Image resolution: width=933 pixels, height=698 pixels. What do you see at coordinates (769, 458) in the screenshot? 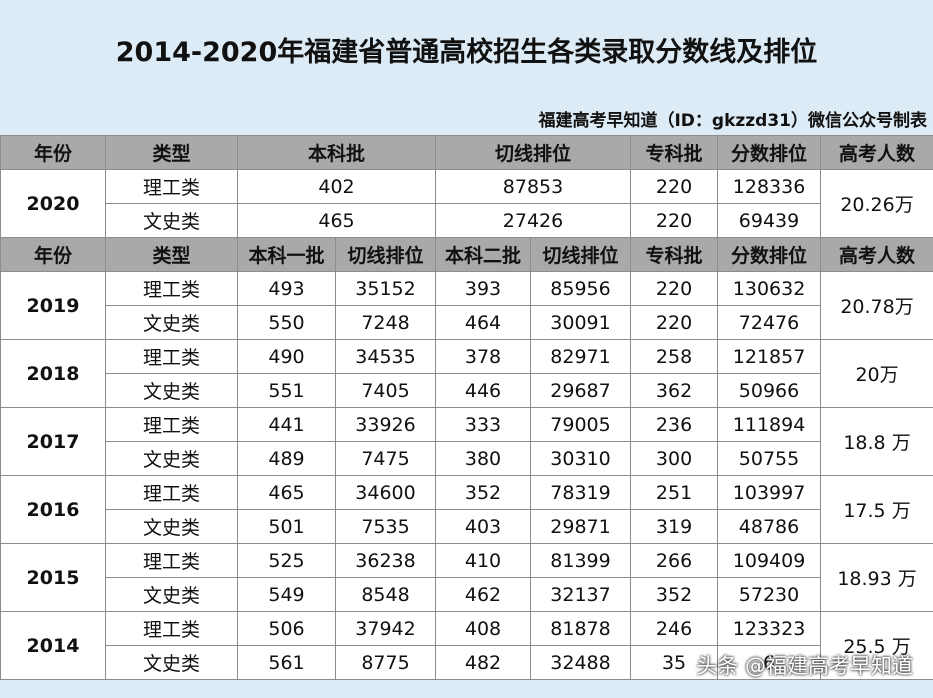
I see `value-cell: 50755` at bounding box center [769, 458].